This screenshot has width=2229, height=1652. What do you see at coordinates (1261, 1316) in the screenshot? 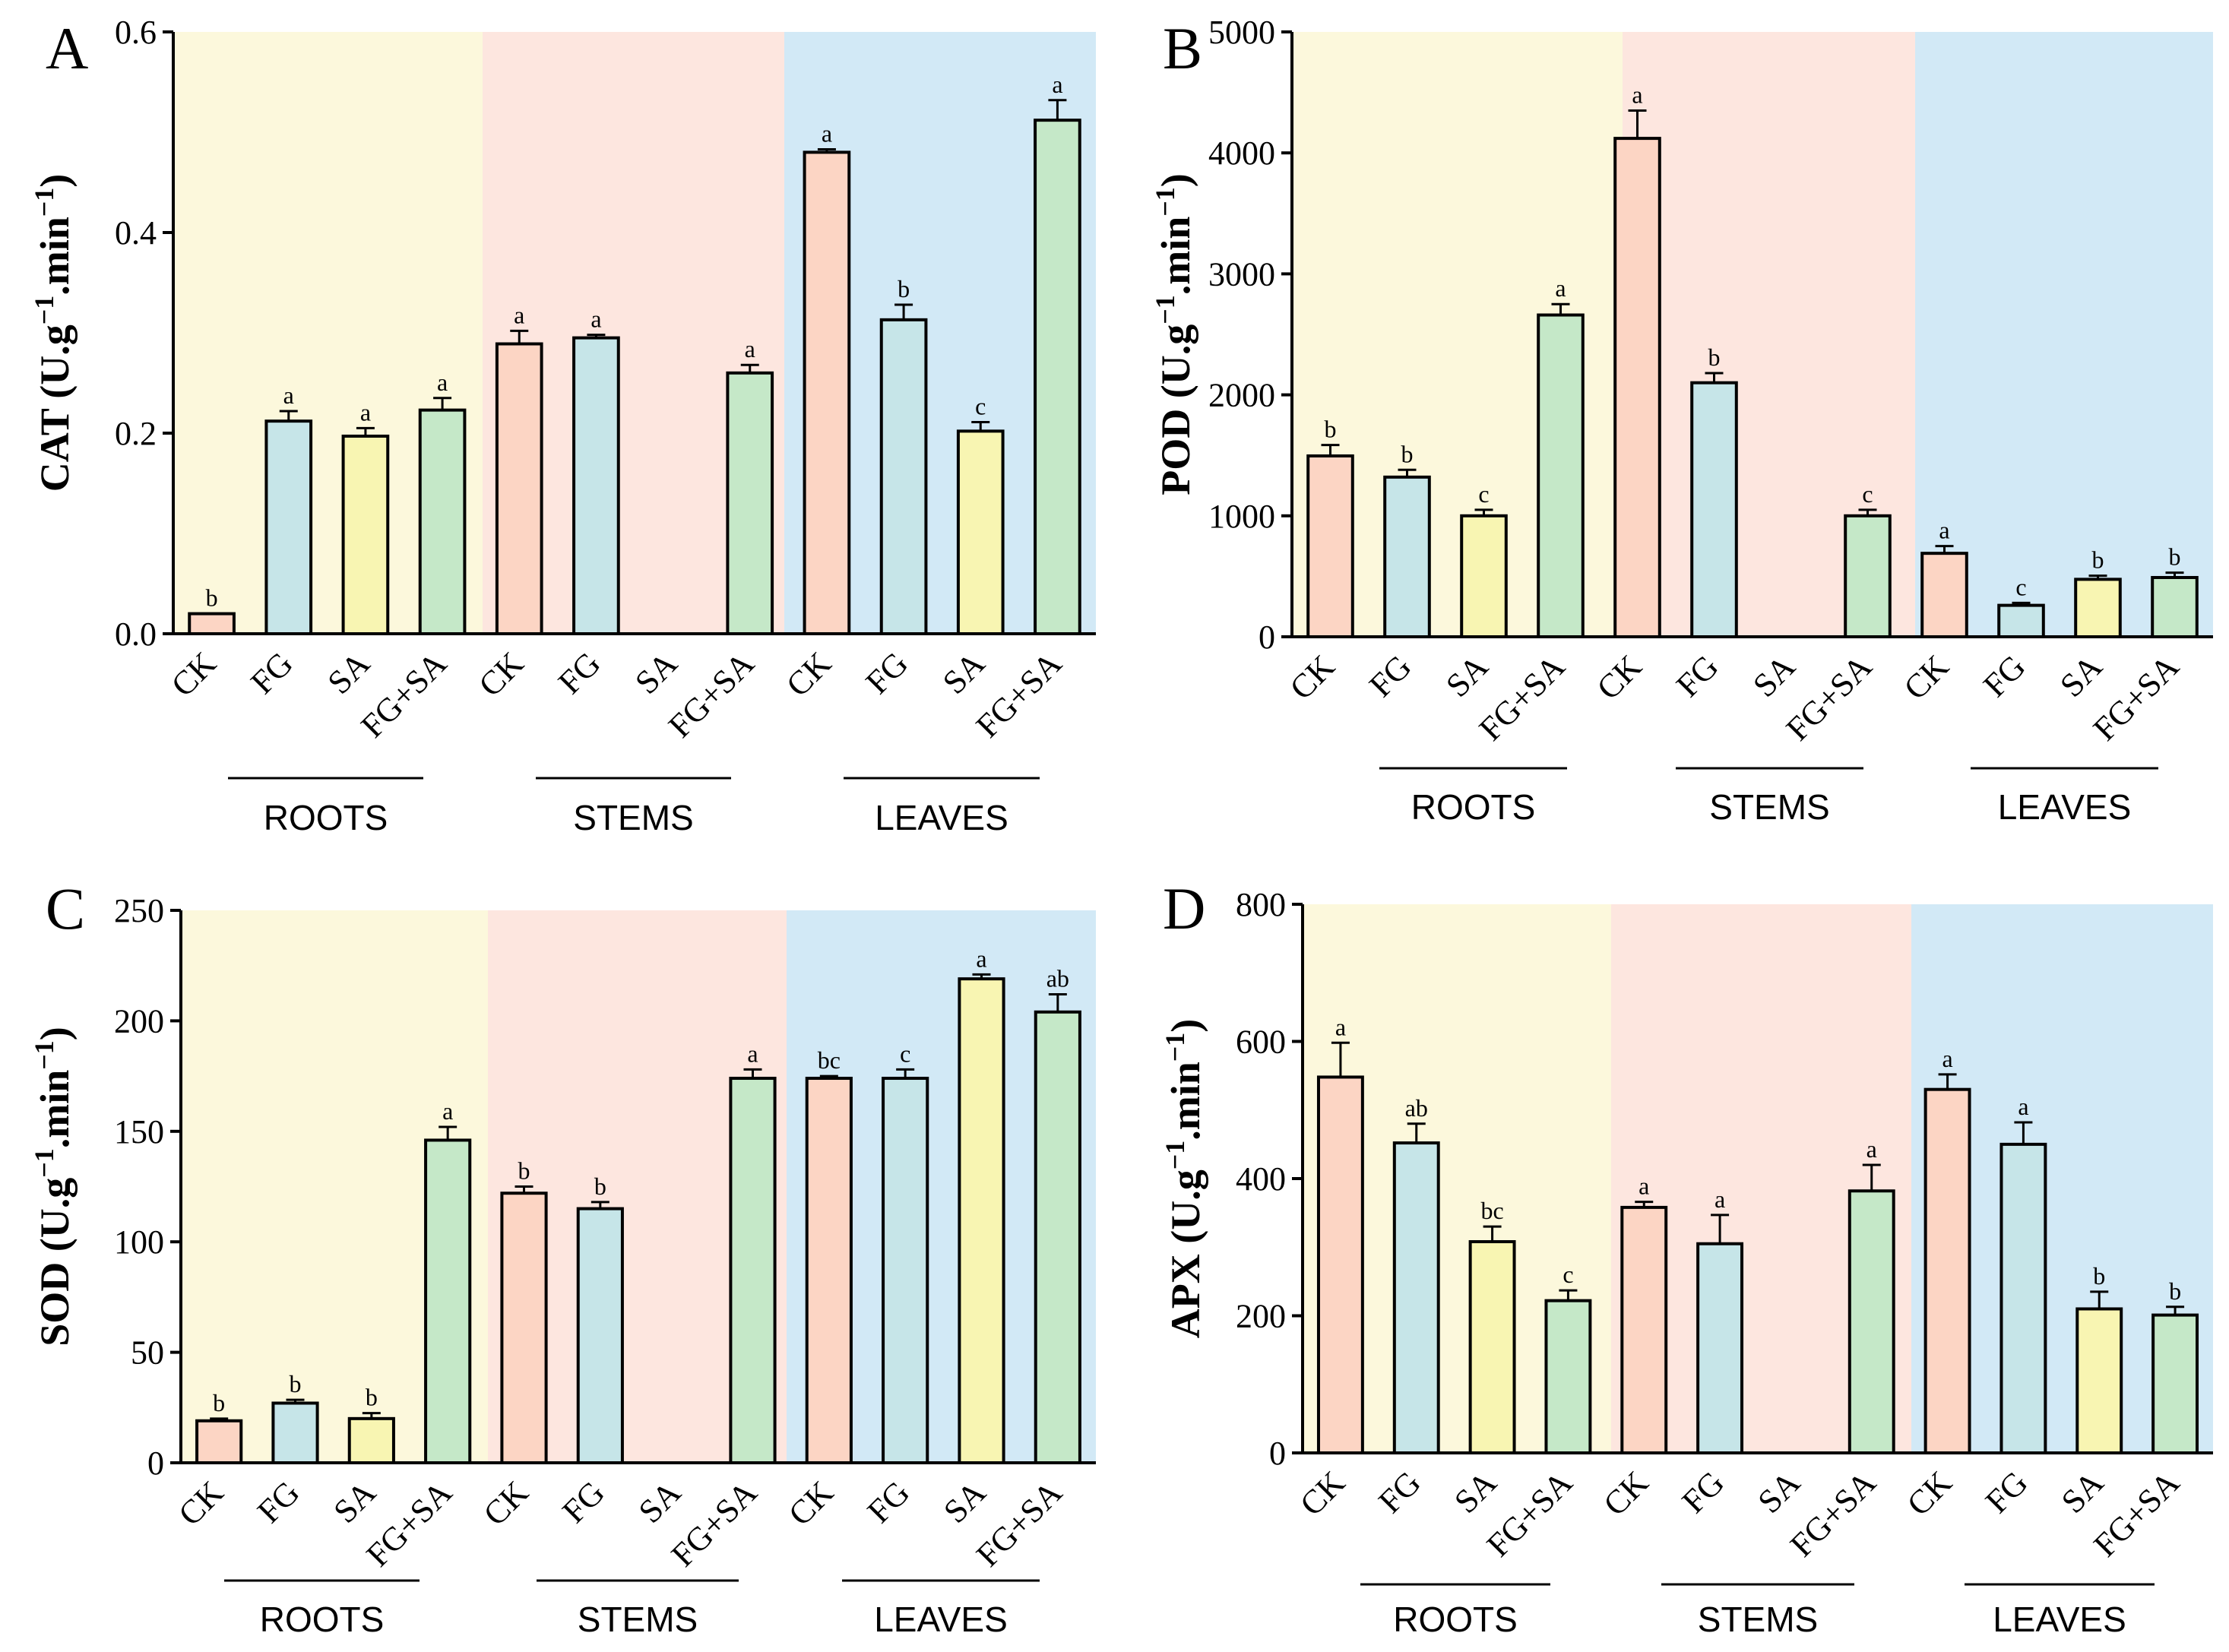
I see `y-tick-label: 200` at bounding box center [1261, 1316].